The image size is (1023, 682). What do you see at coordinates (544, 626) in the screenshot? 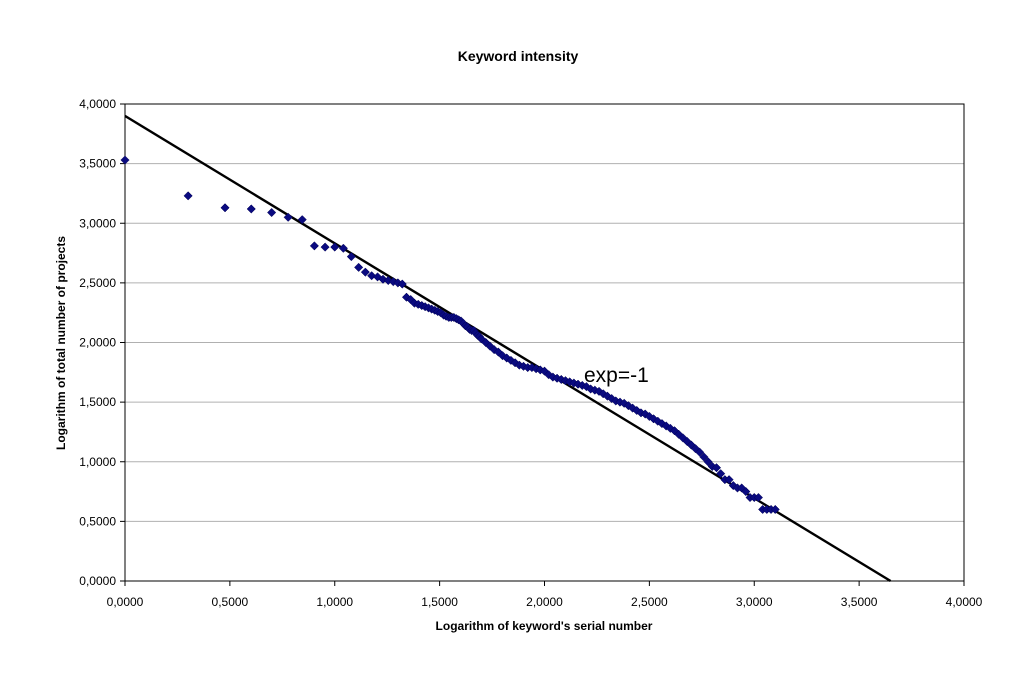
I see `x-axis-label: Logarithm of keyword's serial number` at bounding box center [544, 626].